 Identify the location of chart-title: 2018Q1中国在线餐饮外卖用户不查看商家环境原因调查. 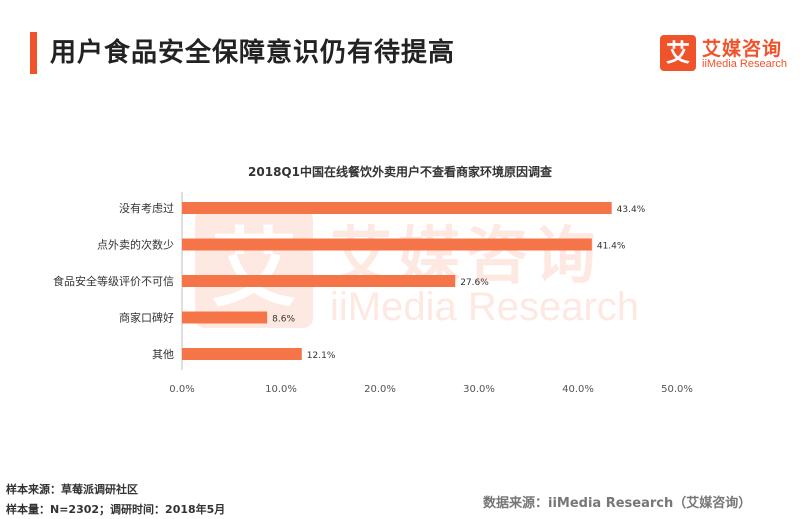
(400, 172).